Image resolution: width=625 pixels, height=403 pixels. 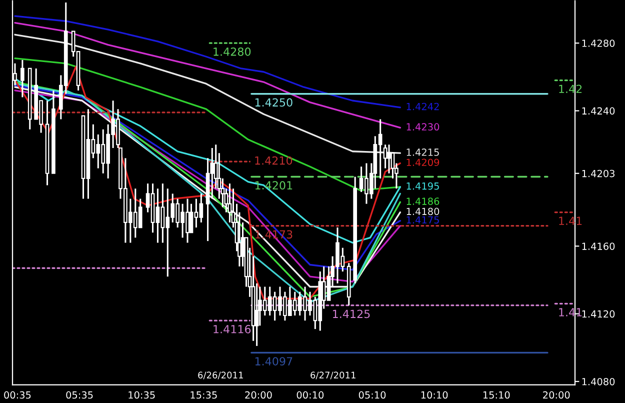 I want to click on y-tick-label: 1.4203, so click(x=598, y=174).